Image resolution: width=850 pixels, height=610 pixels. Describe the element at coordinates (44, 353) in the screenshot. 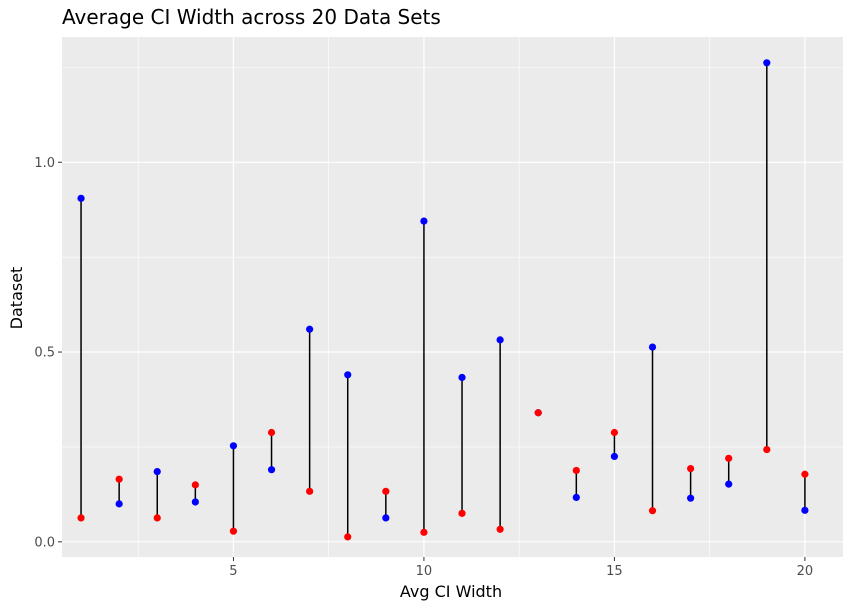

I see `y-tick-label: 0.5` at that location.